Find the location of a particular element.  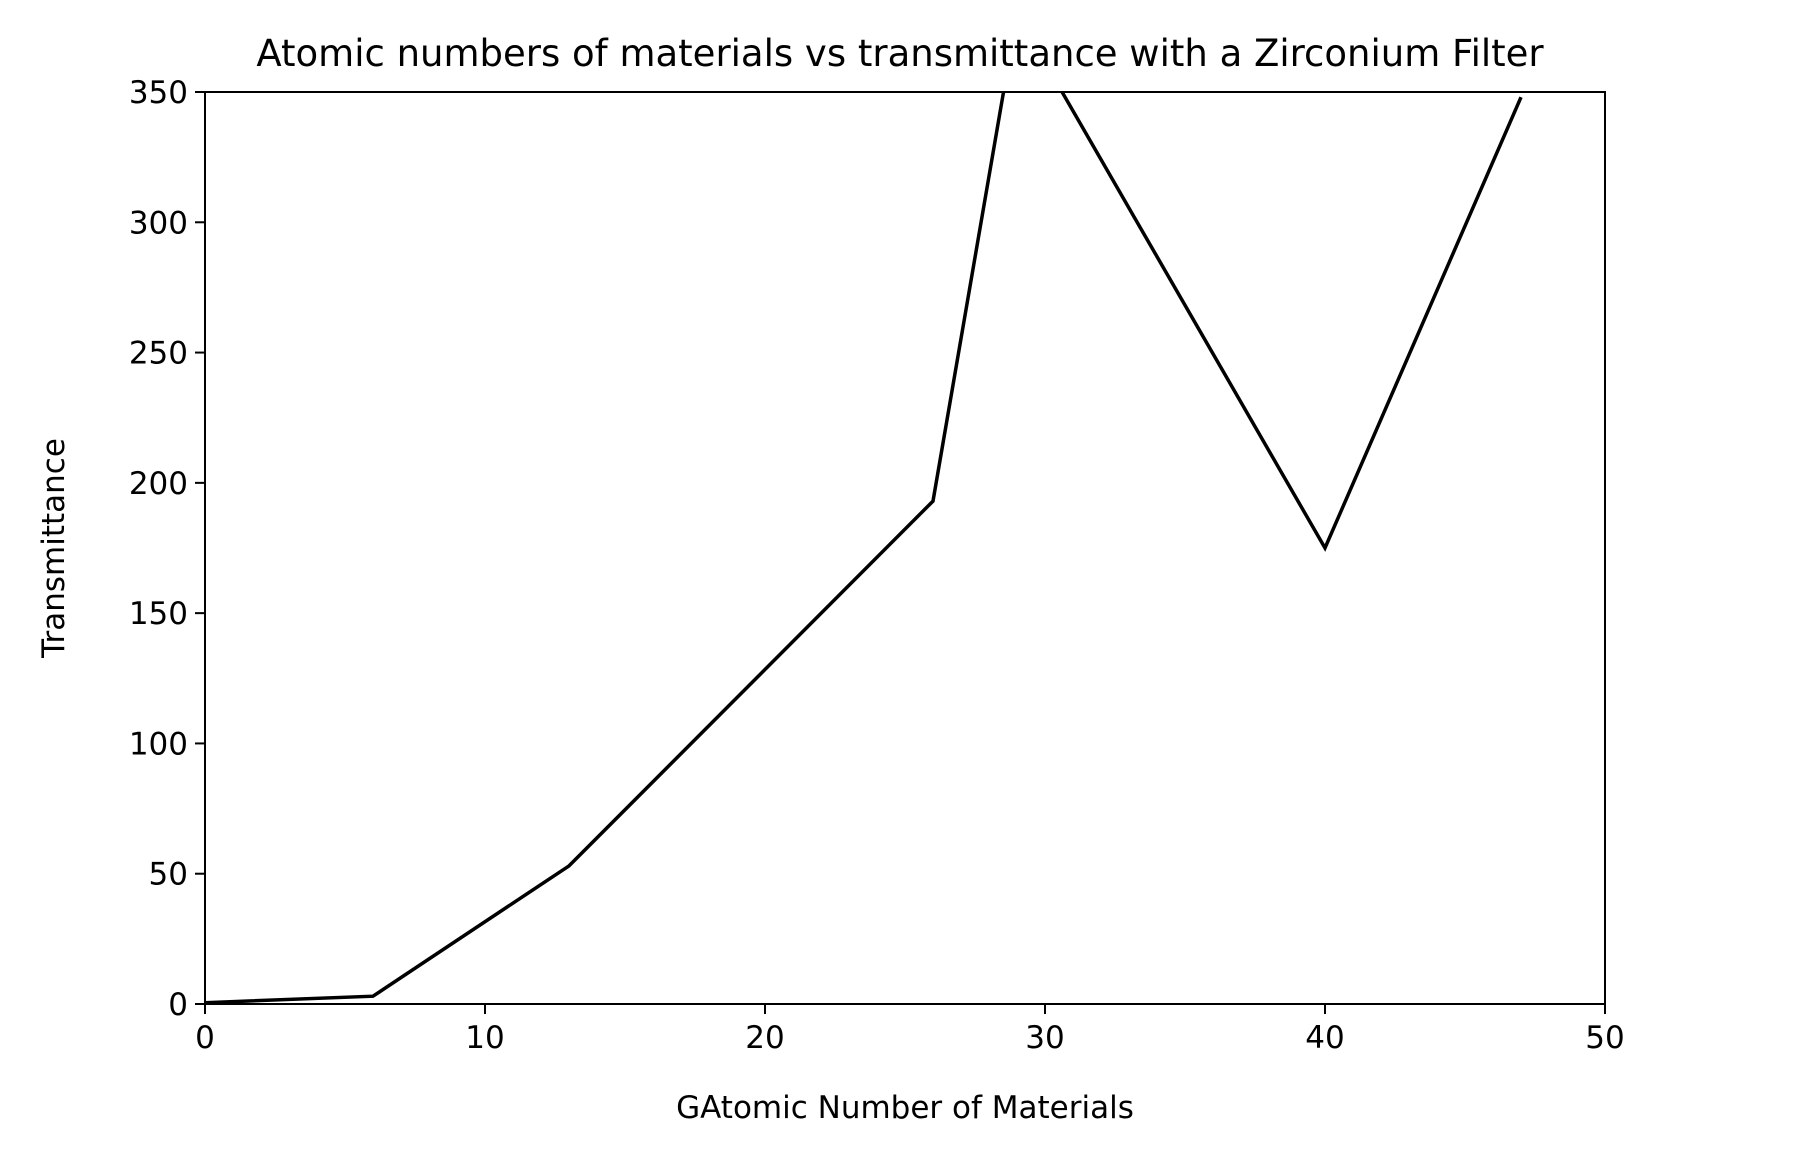

y-tick-label: 150 is located at coordinates (158, 614).